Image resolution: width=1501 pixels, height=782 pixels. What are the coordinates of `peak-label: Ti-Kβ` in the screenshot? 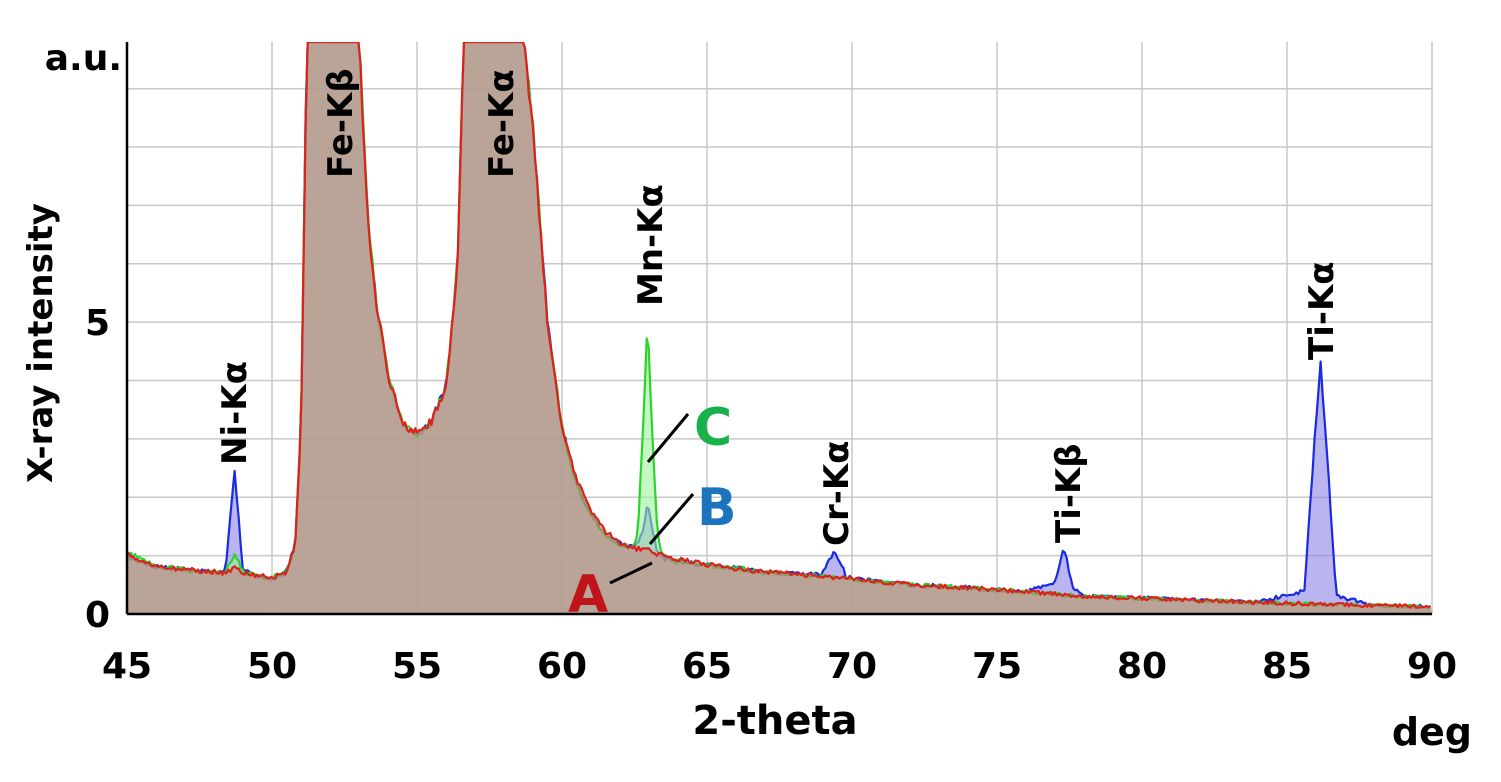 It's located at (1069, 493).